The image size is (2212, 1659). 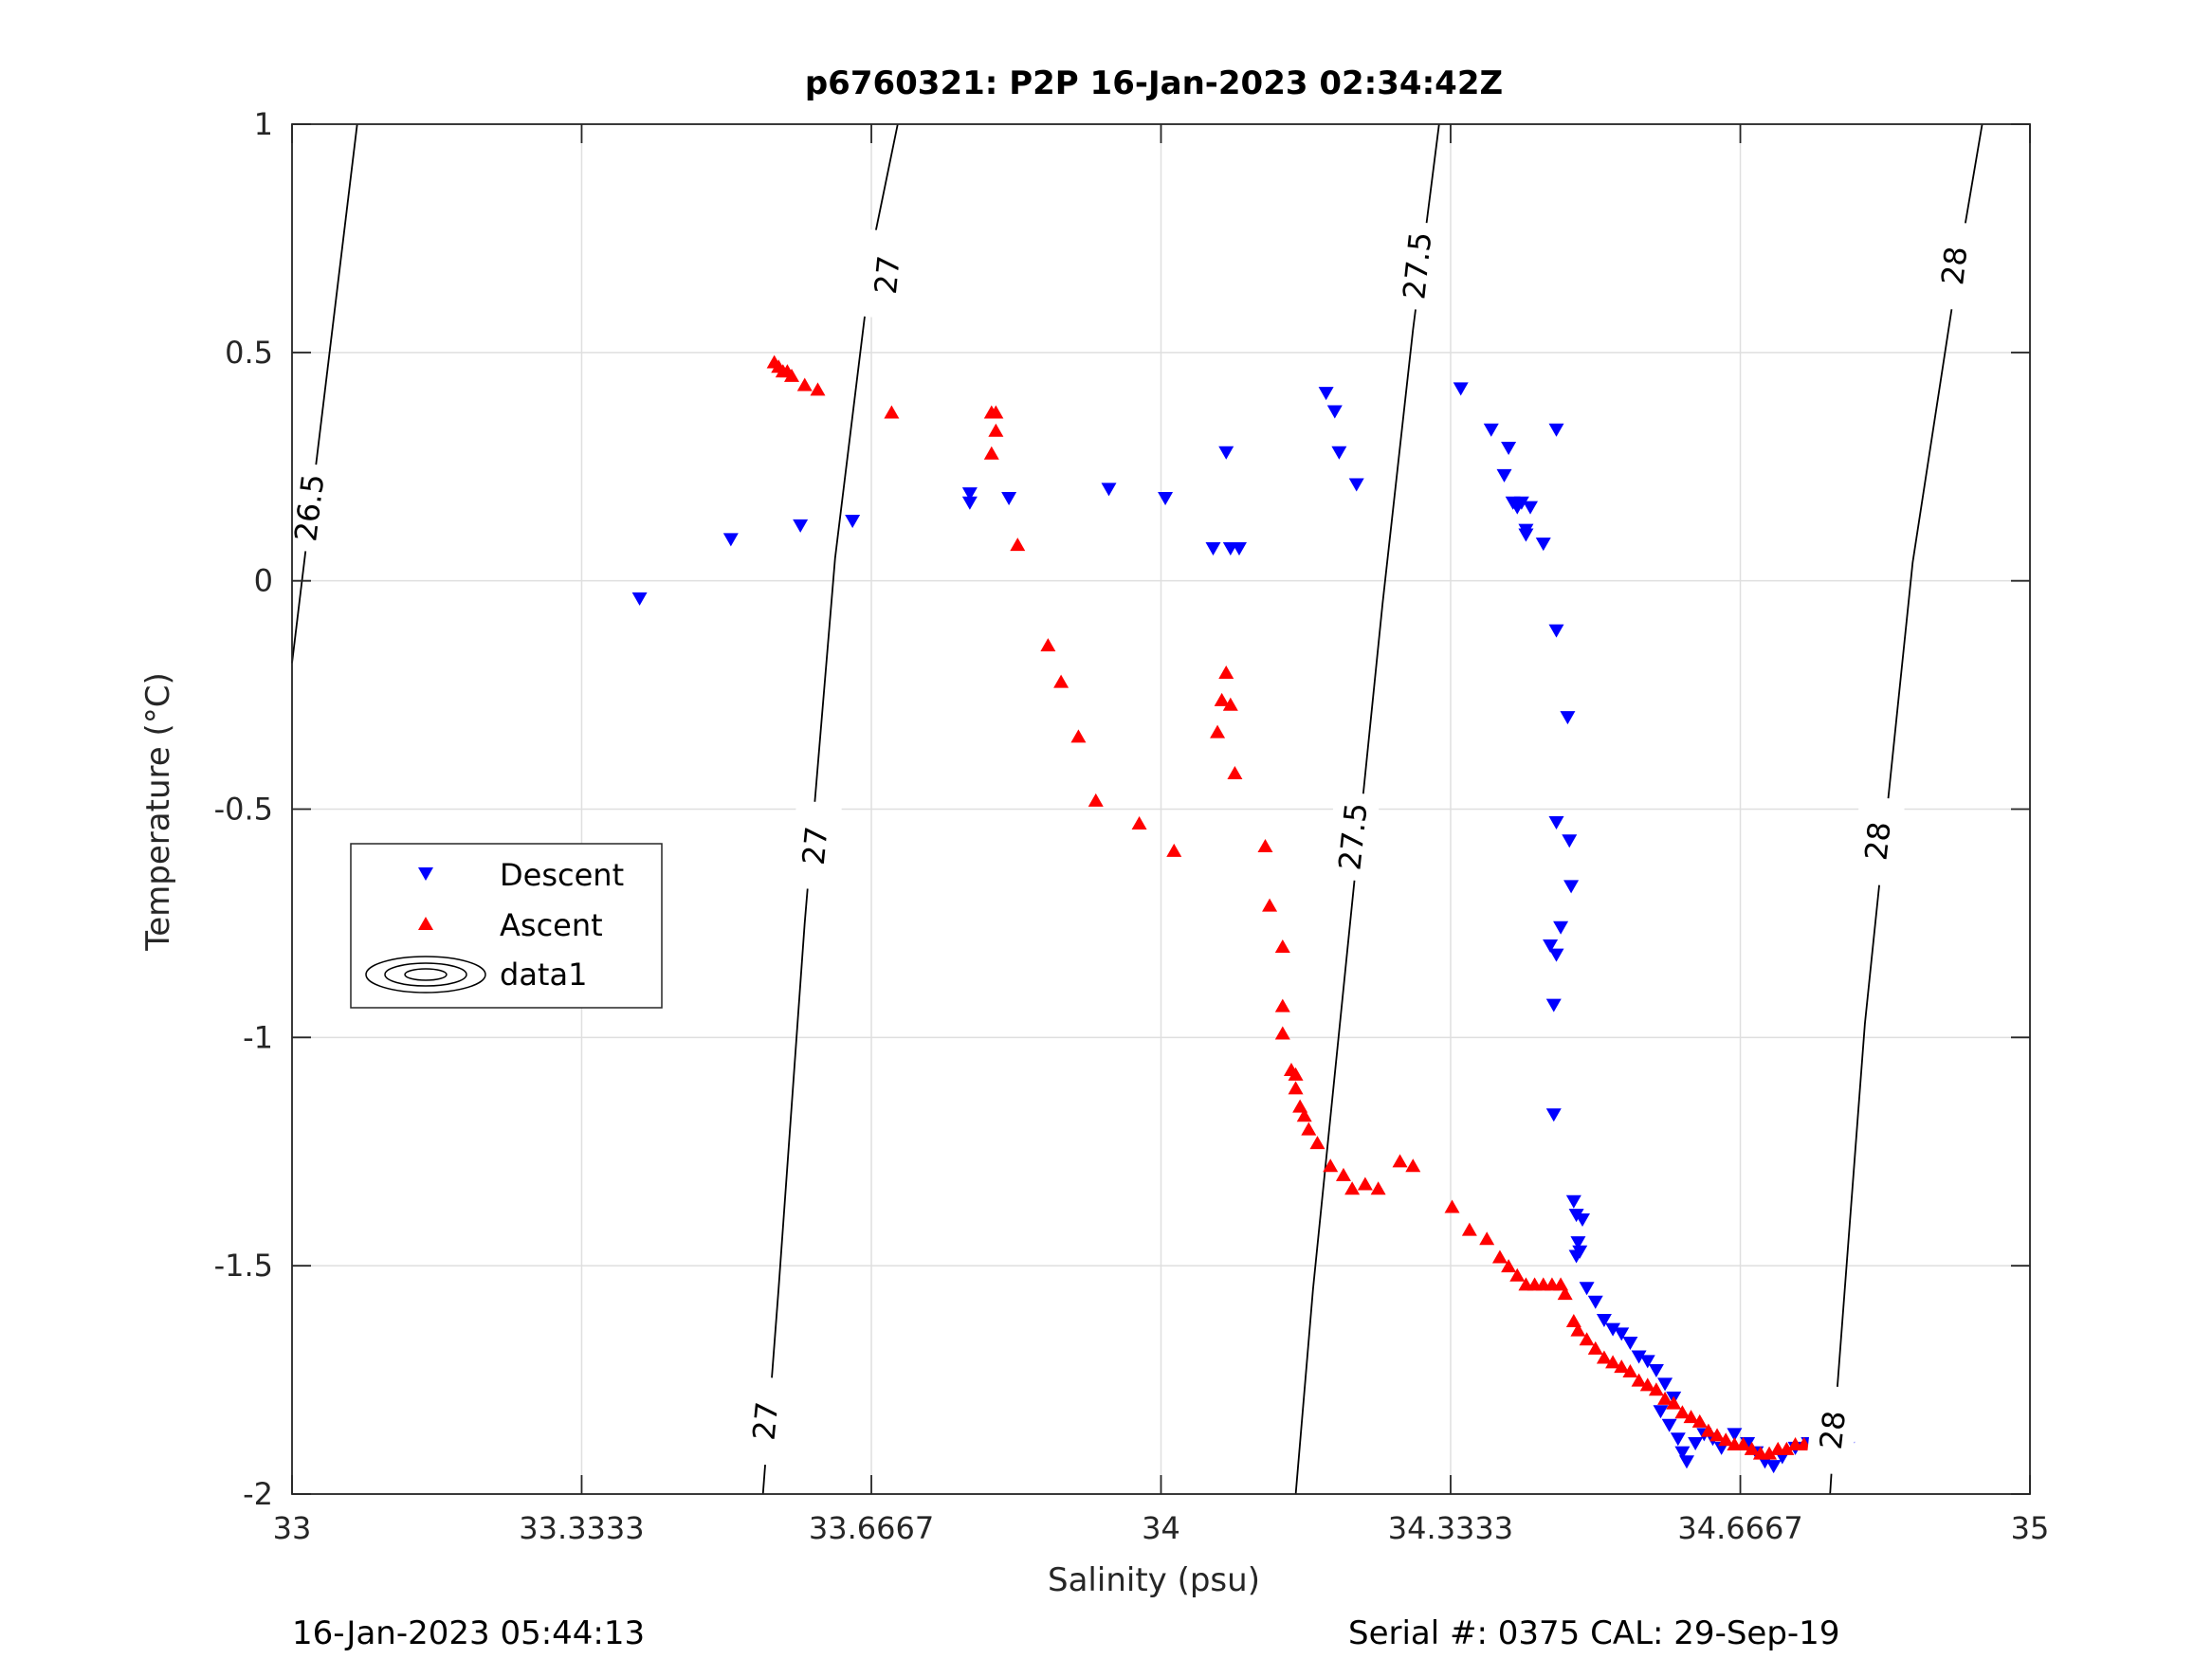 What do you see at coordinates (830, 809) in the screenshot?
I see `isopycnal-27-line` at bounding box center [830, 809].